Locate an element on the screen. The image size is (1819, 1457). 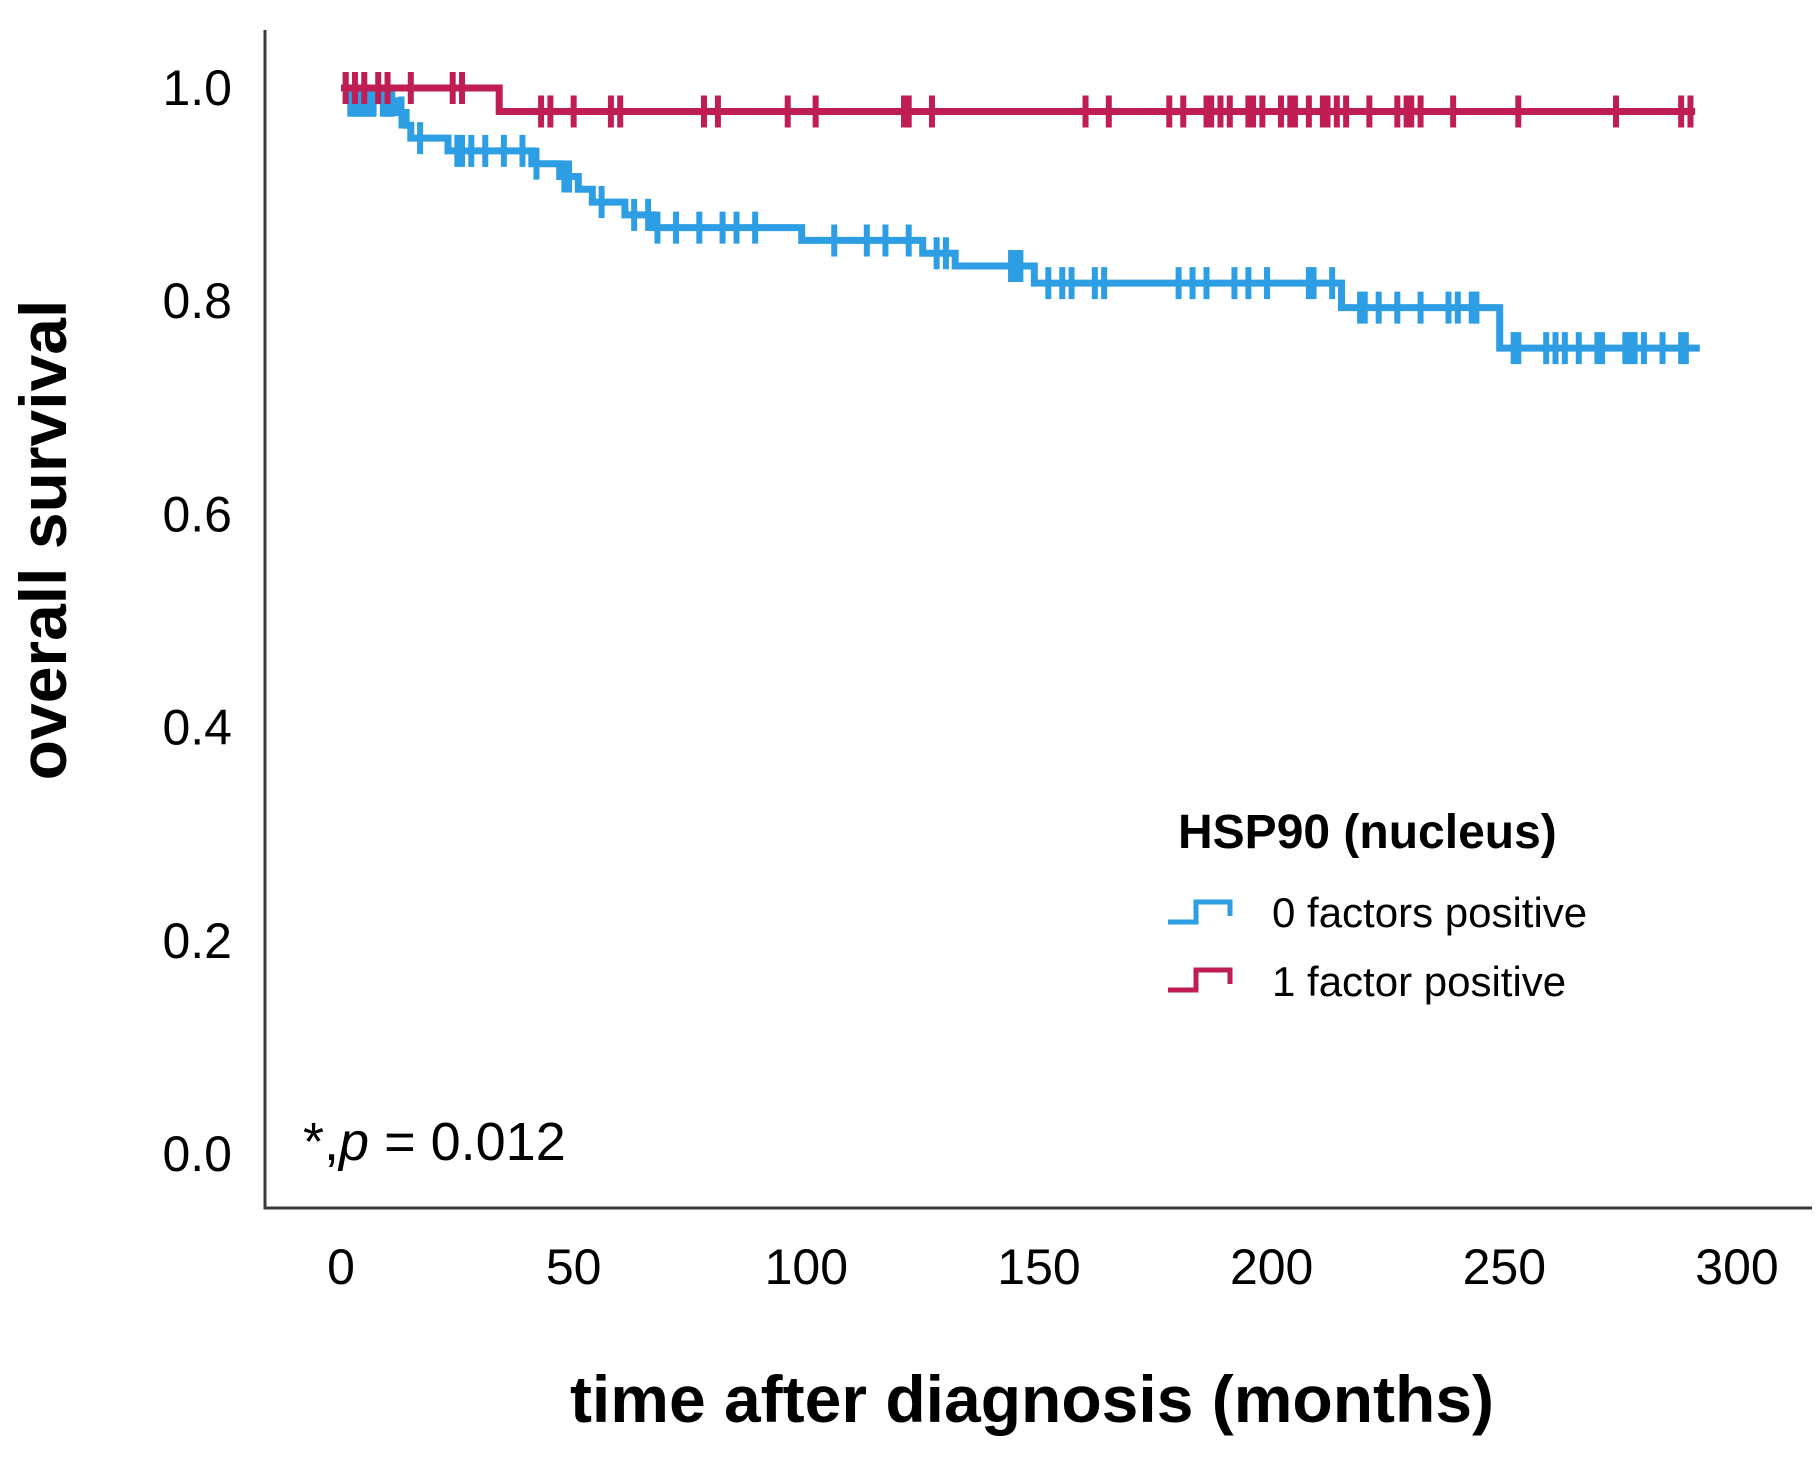
x-tick-label: 150 is located at coordinates (1038, 1267).